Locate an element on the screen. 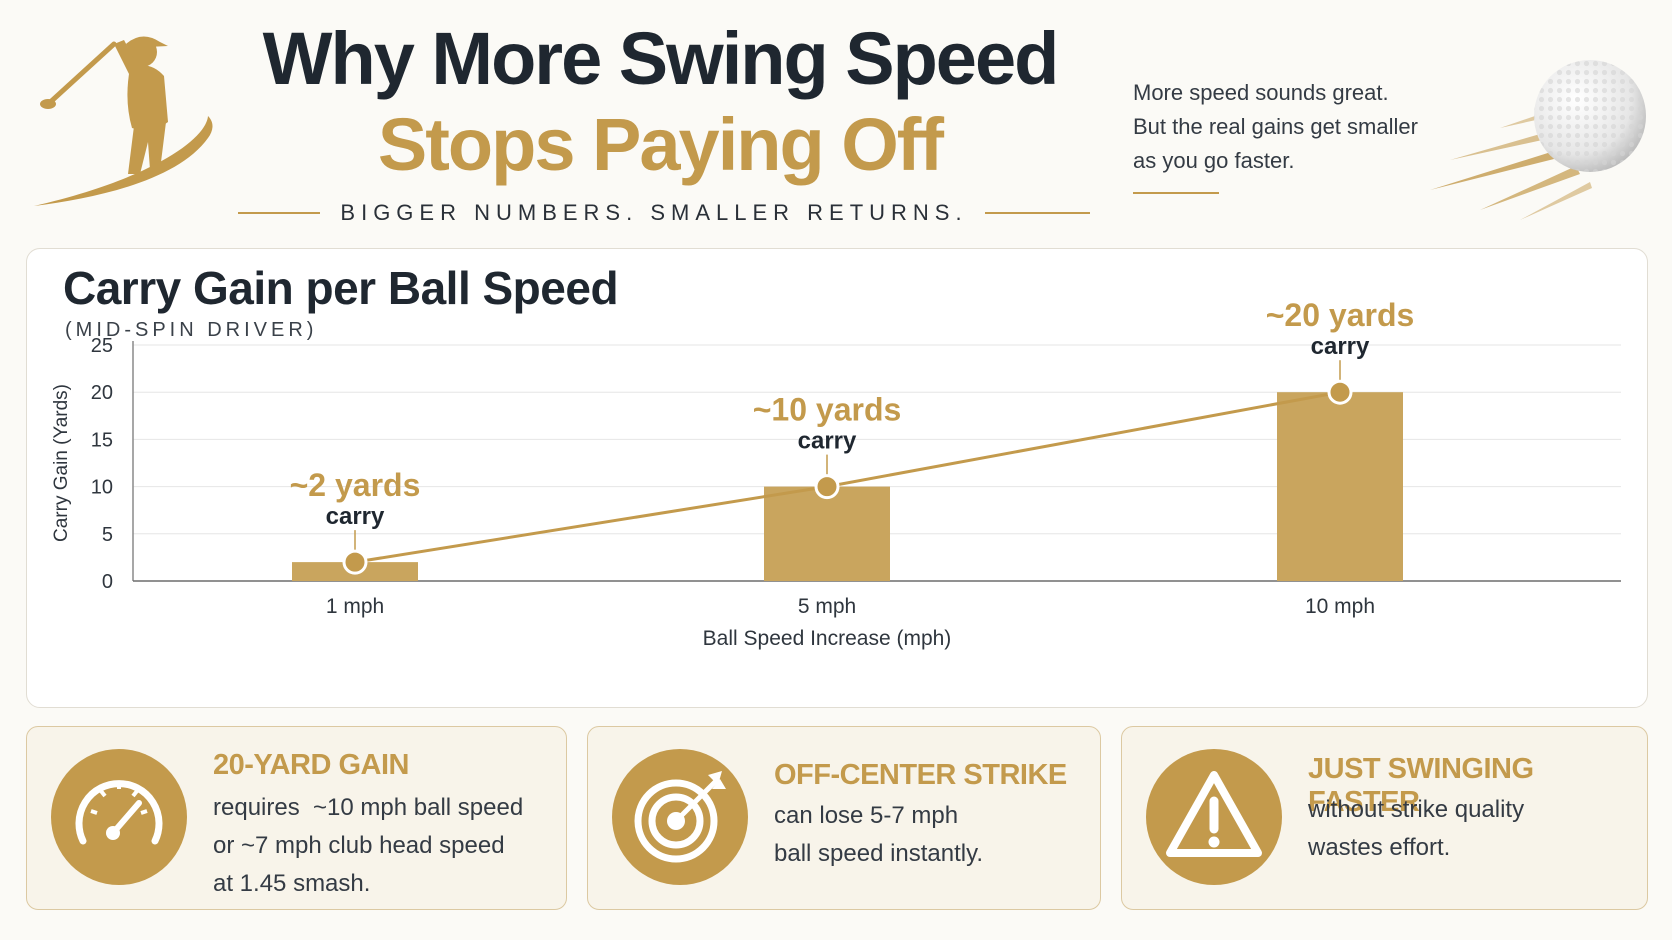  golfer-icon is located at coordinates (123, 121).